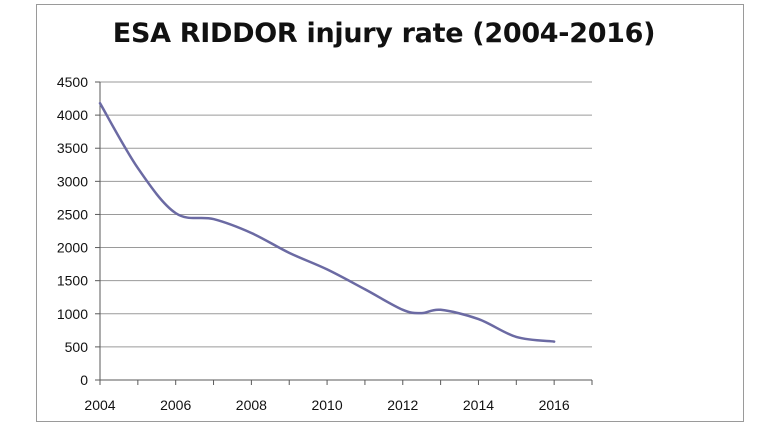  What do you see at coordinates (84, 380) in the screenshot?
I see `y-tick-label: 0` at bounding box center [84, 380].